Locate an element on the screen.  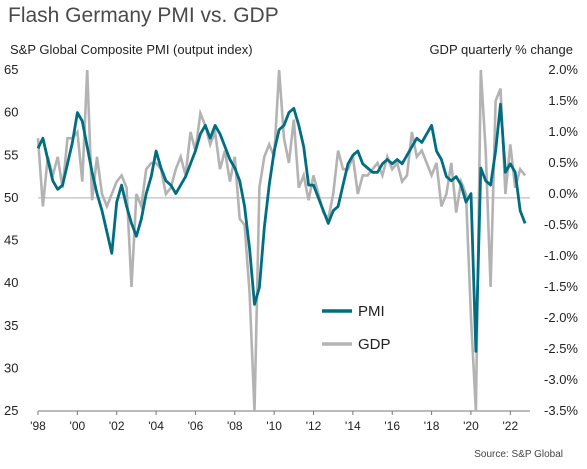
x-tick-label: '14 is located at coordinates (353, 426).